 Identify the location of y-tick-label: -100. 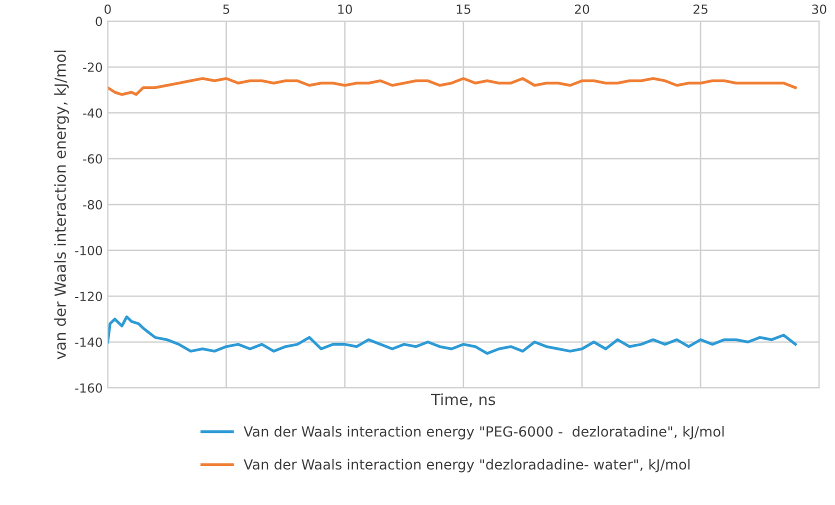
(88, 251).